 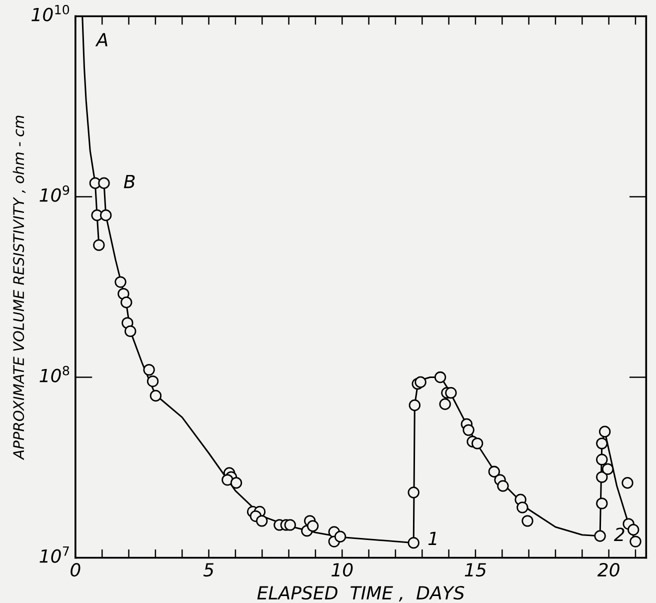 What do you see at coordinates (619, 534) in the screenshot?
I see `annotation: 2` at bounding box center [619, 534].